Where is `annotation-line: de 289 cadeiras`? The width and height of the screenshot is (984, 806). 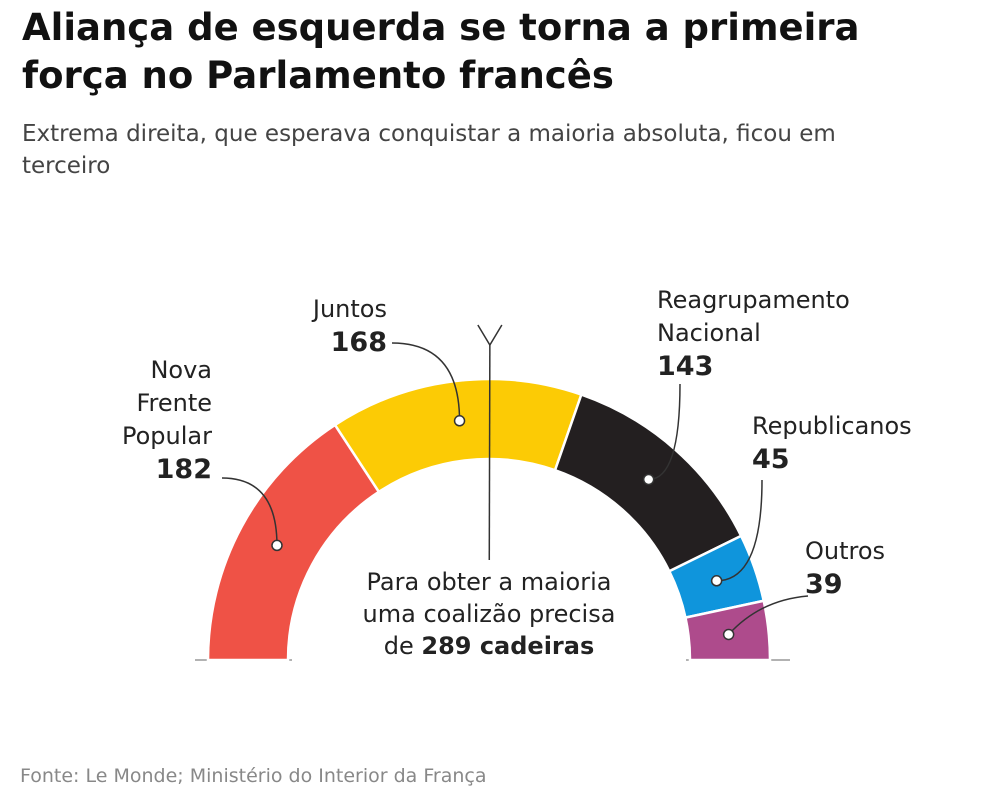 annotation-line: de 289 cadeiras is located at coordinates (489, 646).